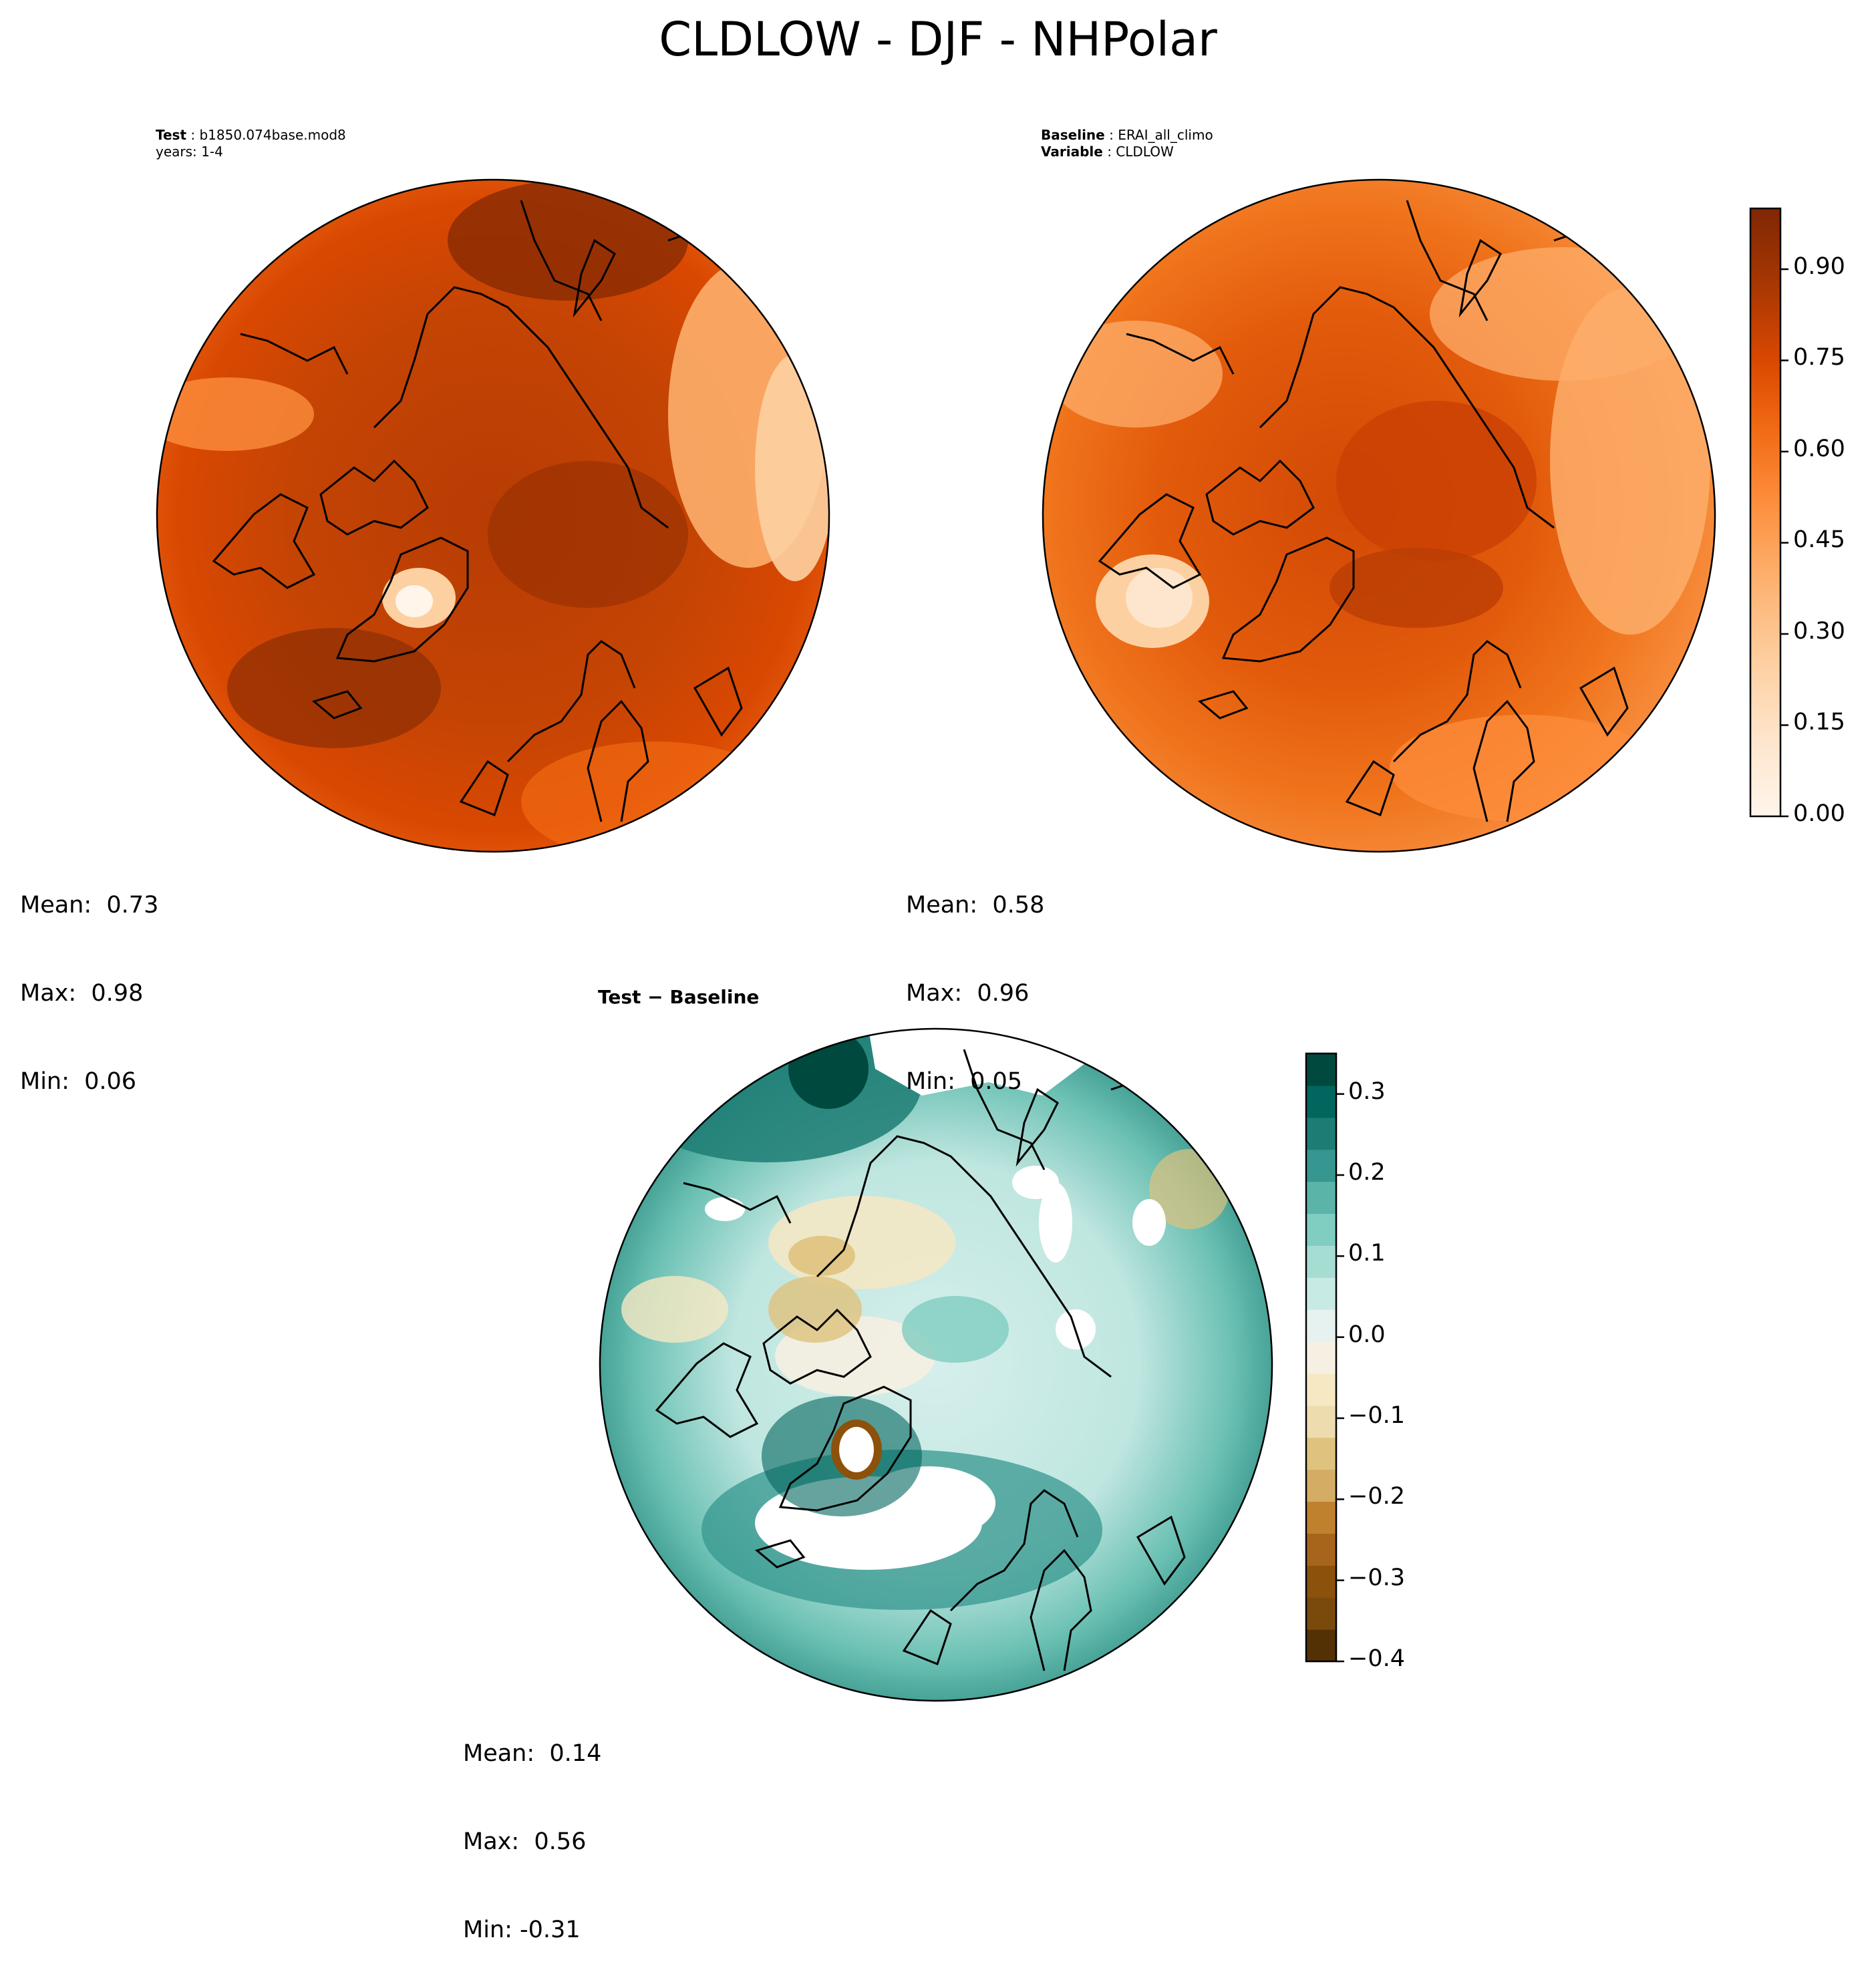  I want to click on diff-max: Max: 0.56, so click(525, 1841).